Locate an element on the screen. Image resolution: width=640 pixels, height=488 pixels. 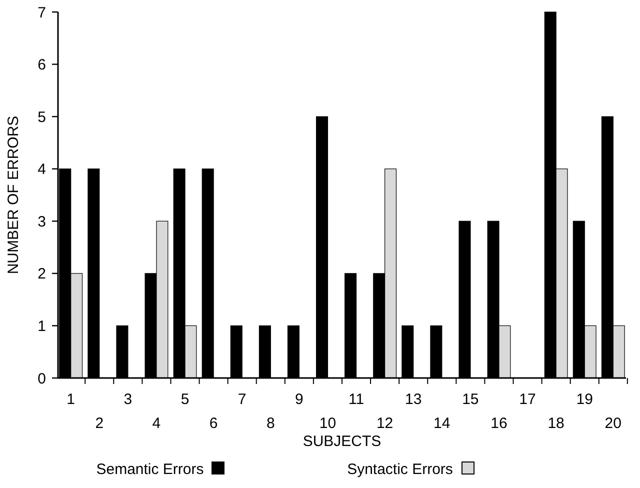
y-tick-label: 1 is located at coordinates (42, 326).